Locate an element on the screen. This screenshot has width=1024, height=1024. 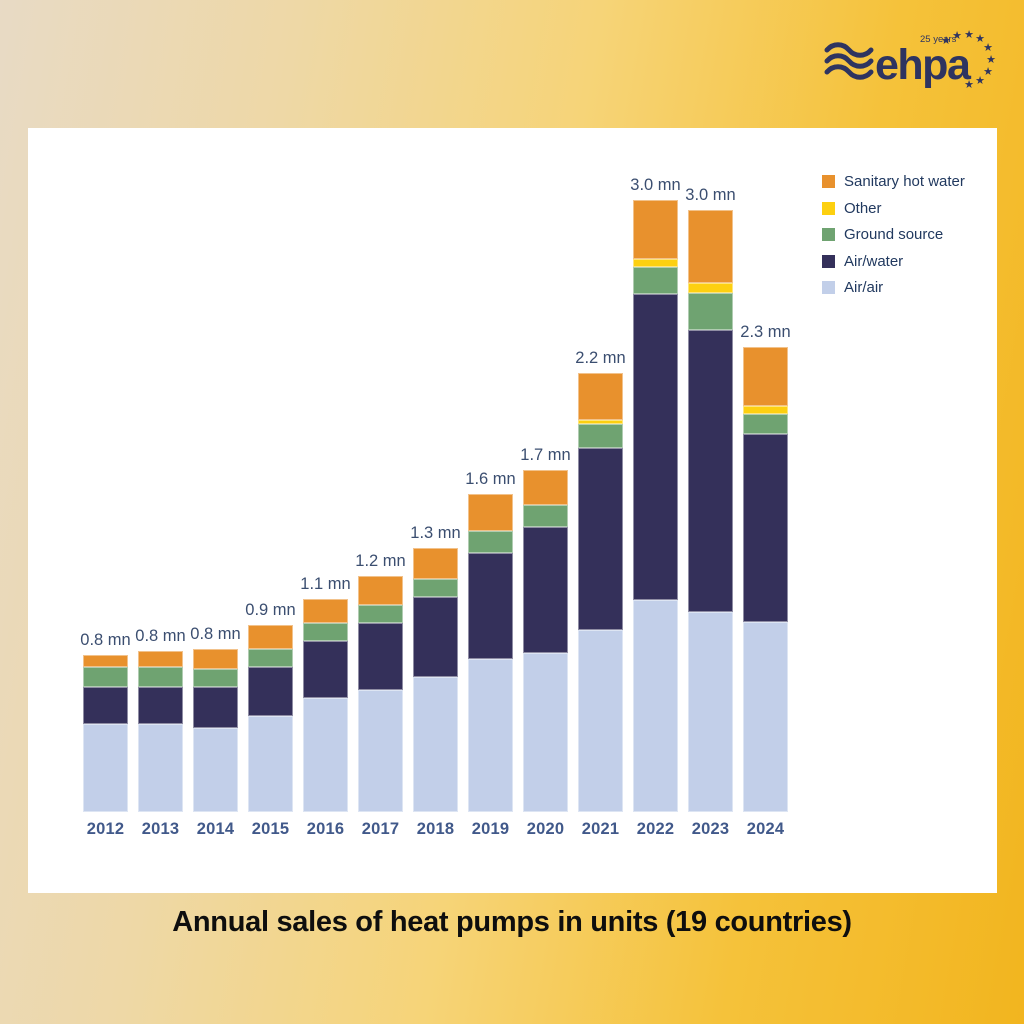
x-tick-label-2014: 2014 is located at coordinates (215, 829).